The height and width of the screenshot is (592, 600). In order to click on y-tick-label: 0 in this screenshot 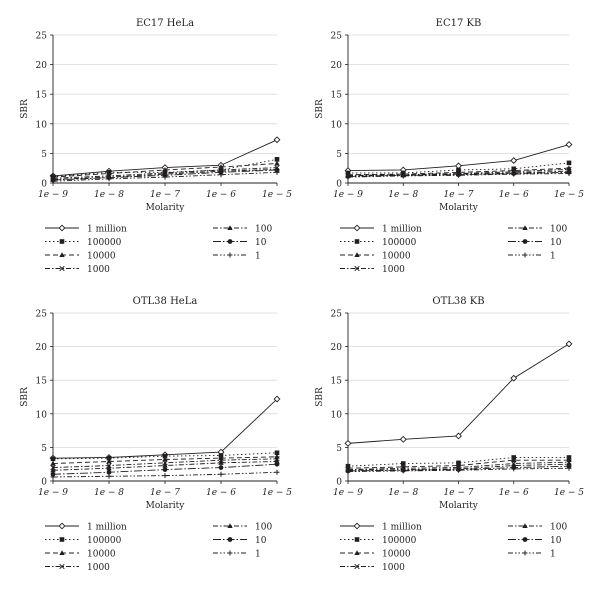, I will do `click(339, 185)`.